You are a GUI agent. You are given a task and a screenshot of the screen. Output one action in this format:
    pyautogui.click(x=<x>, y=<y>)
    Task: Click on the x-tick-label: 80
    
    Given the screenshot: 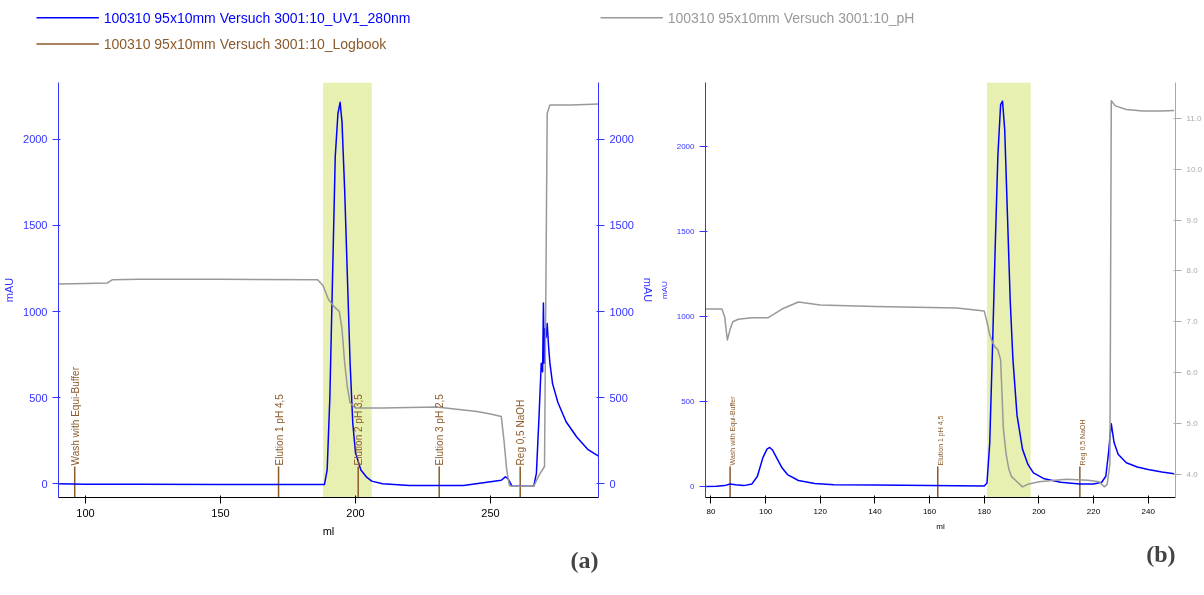 What is the action you would take?
    pyautogui.click(x=711, y=511)
    